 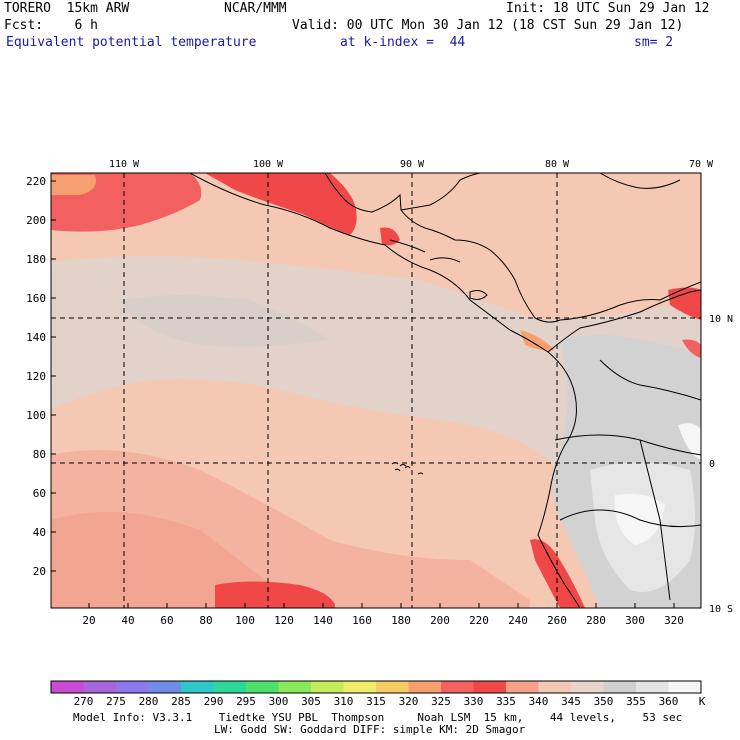 I want to click on lon-label: 100 W, so click(x=268, y=164).